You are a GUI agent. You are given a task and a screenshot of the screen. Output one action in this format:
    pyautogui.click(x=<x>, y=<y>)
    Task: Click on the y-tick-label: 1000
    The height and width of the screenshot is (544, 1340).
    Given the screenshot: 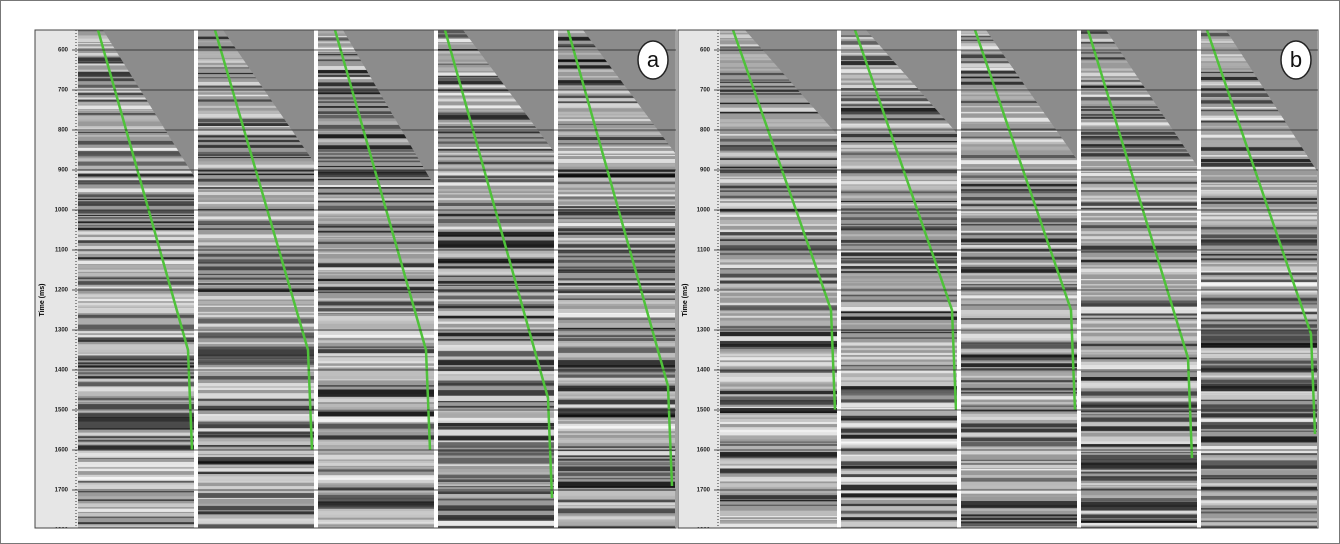 What is the action you would take?
    pyautogui.click(x=704, y=211)
    